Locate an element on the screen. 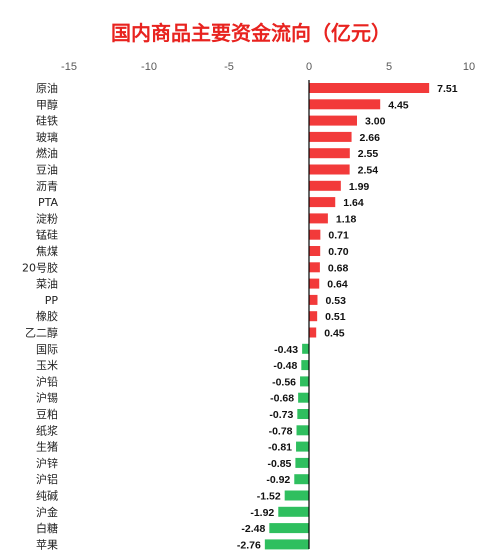 This screenshot has width=503, height=551. x-tick-label: 5 is located at coordinates (389, 67).